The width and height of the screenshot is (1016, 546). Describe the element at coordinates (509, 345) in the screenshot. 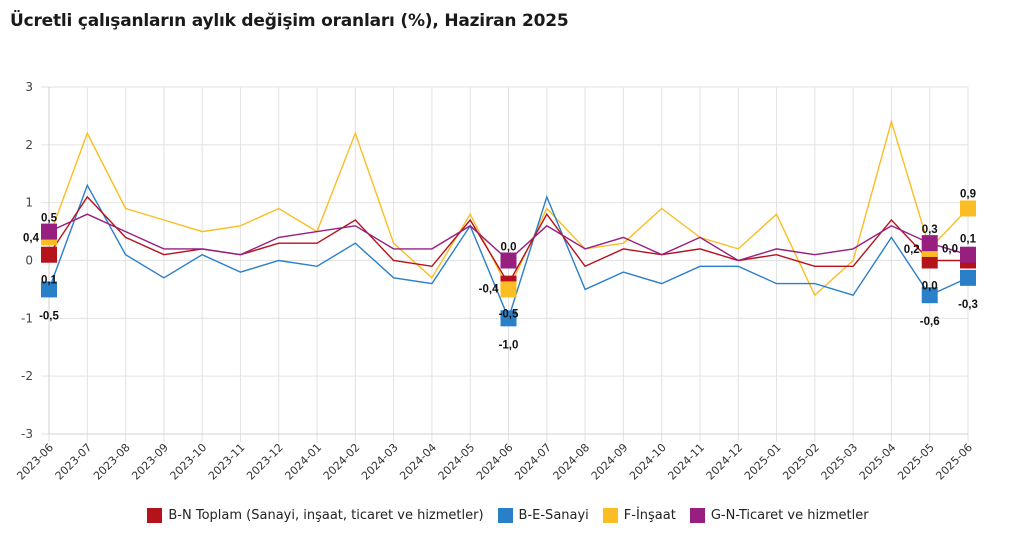

I see `data-label: -1,0` at that location.